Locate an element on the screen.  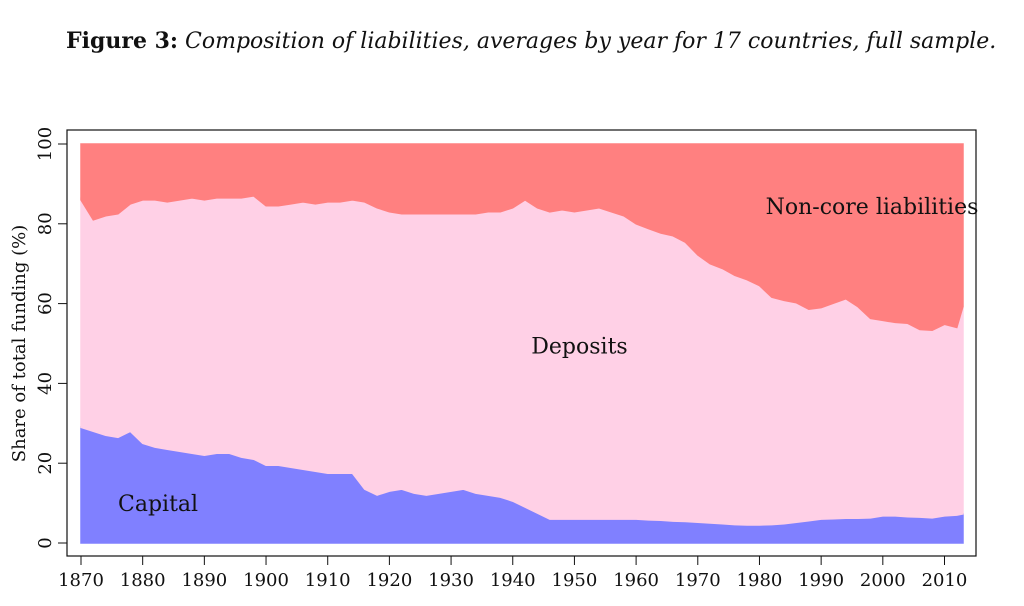
x-tick-label: 2010 is located at coordinates (945, 580).